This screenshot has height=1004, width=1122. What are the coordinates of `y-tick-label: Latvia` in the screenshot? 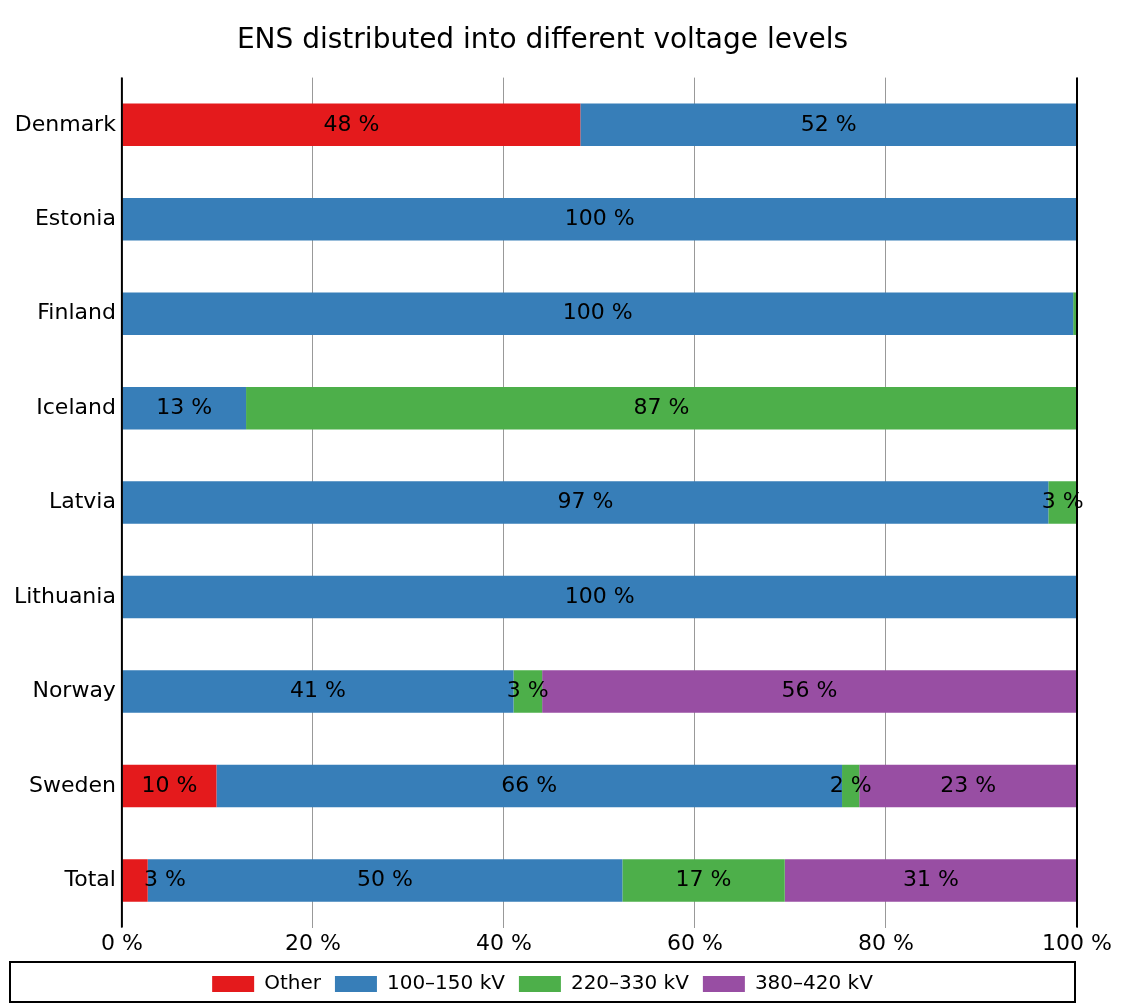 It's located at (82, 501).